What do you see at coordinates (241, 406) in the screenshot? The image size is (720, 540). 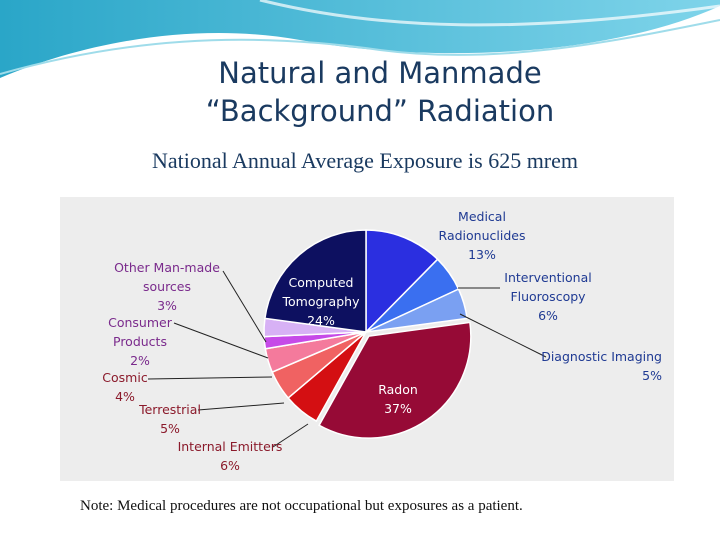 I see `leader-line-terrestrial` at bounding box center [241, 406].